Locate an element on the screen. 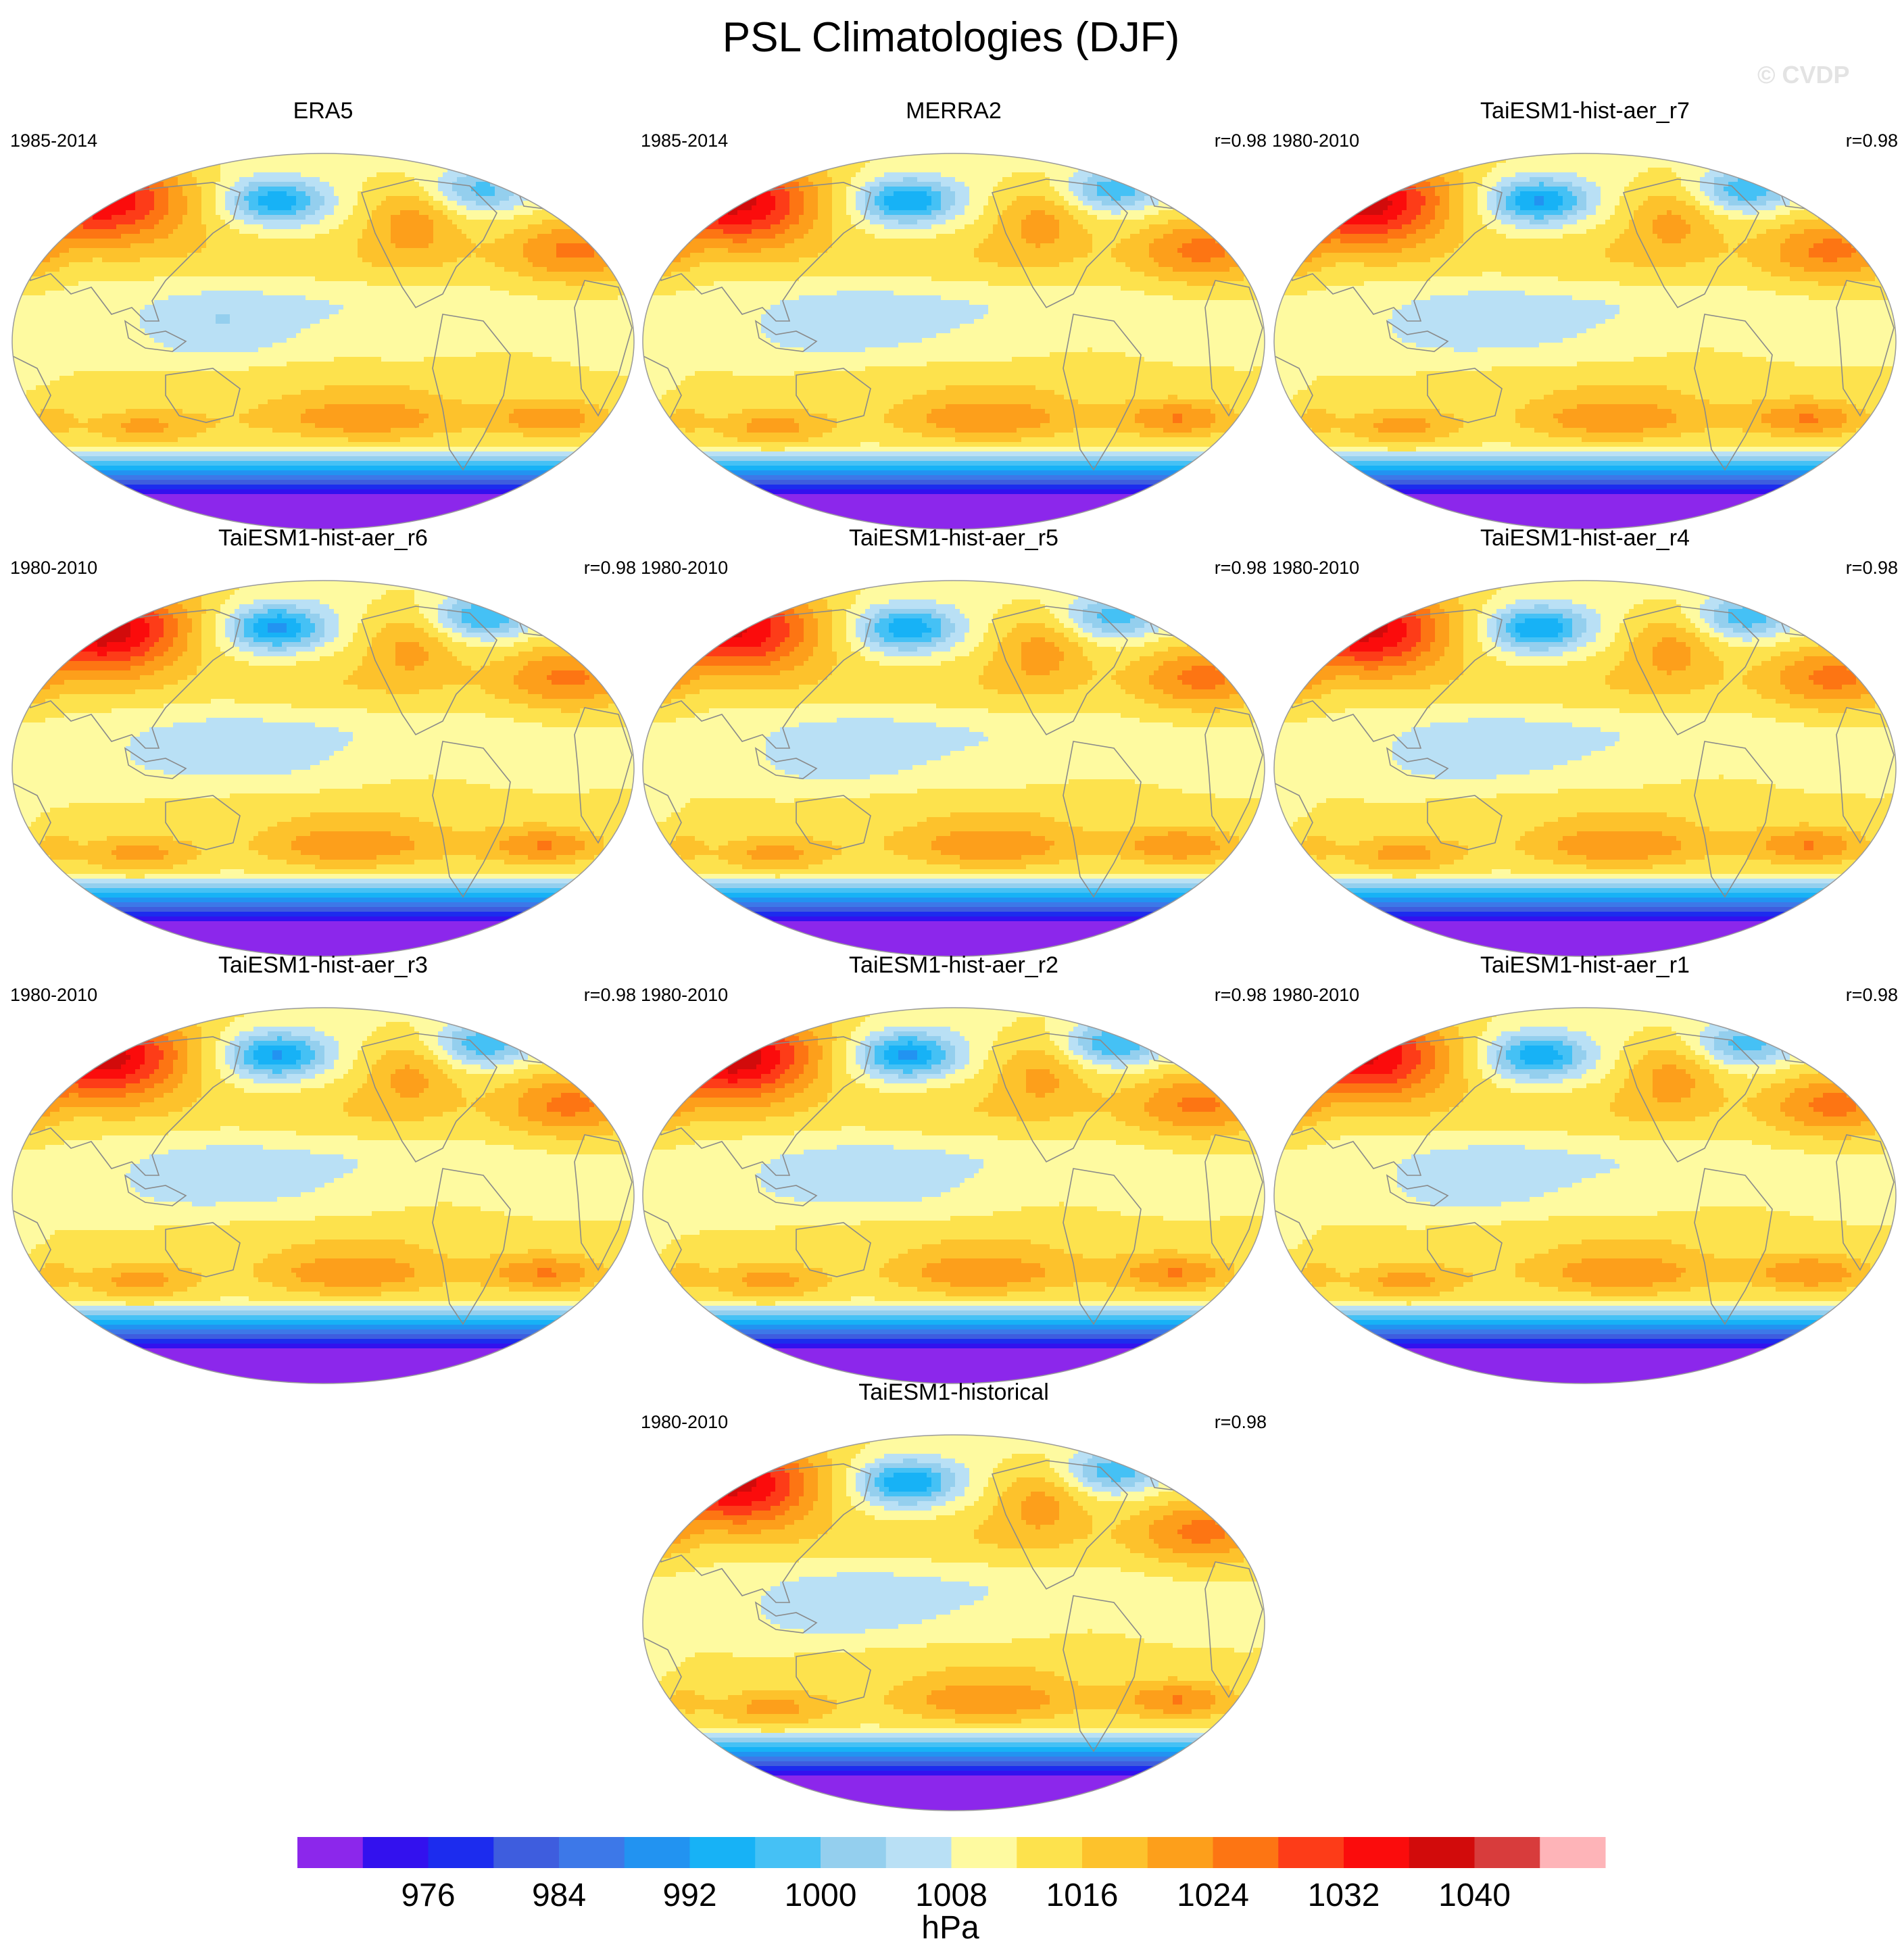 This screenshot has height=1960, width=1902. panel-title: TaiESM1-hist-aer_r3 is located at coordinates (323, 966).